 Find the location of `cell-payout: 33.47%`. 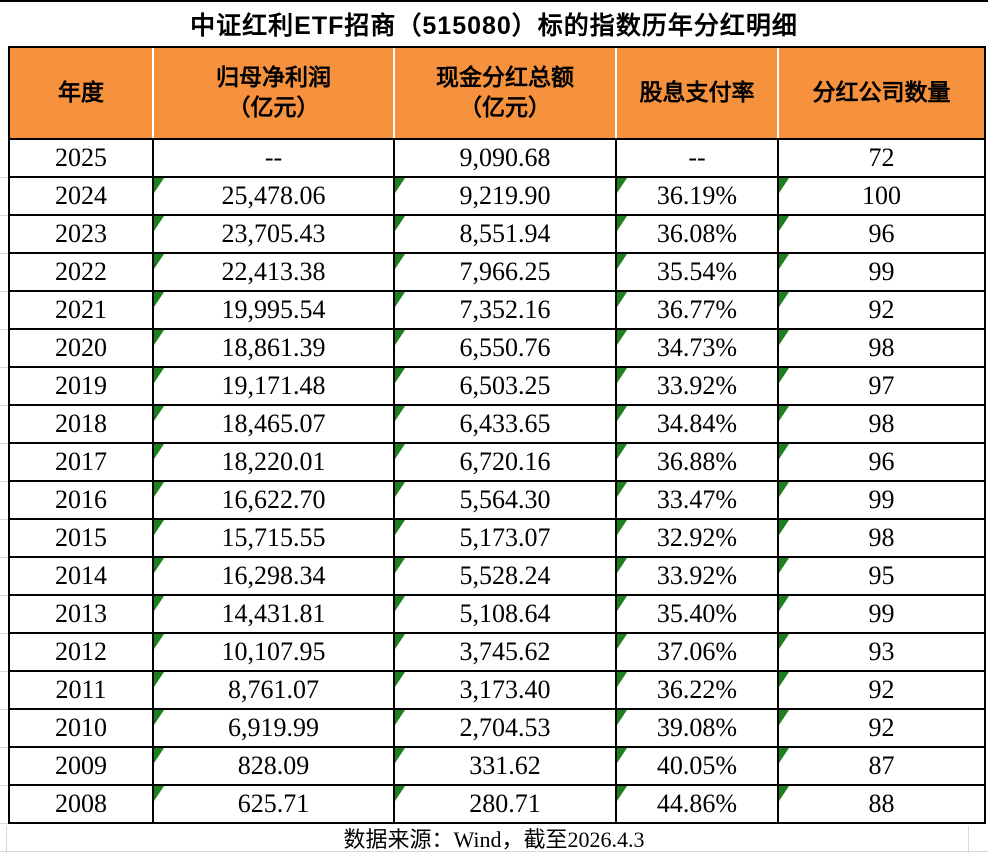

cell-payout: 33.47% is located at coordinates (698, 500).